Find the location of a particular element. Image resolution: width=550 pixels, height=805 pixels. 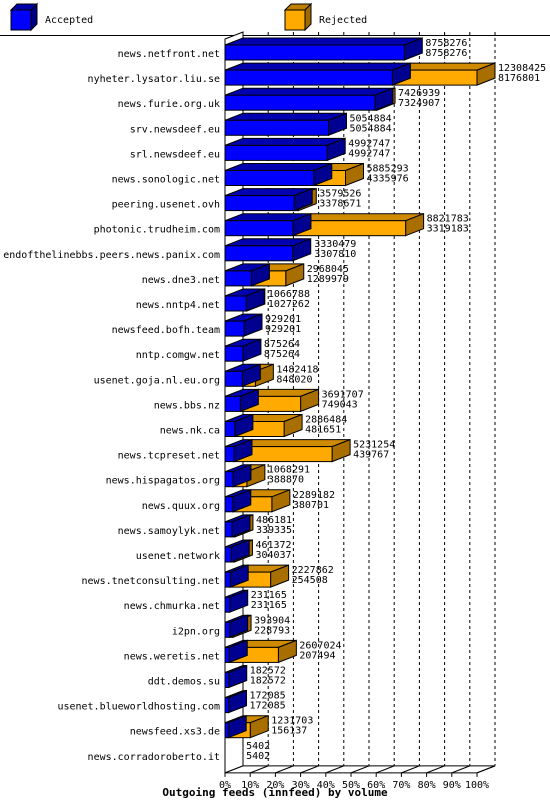

value-label-accepted: 3307810 is located at coordinates (335, 254).